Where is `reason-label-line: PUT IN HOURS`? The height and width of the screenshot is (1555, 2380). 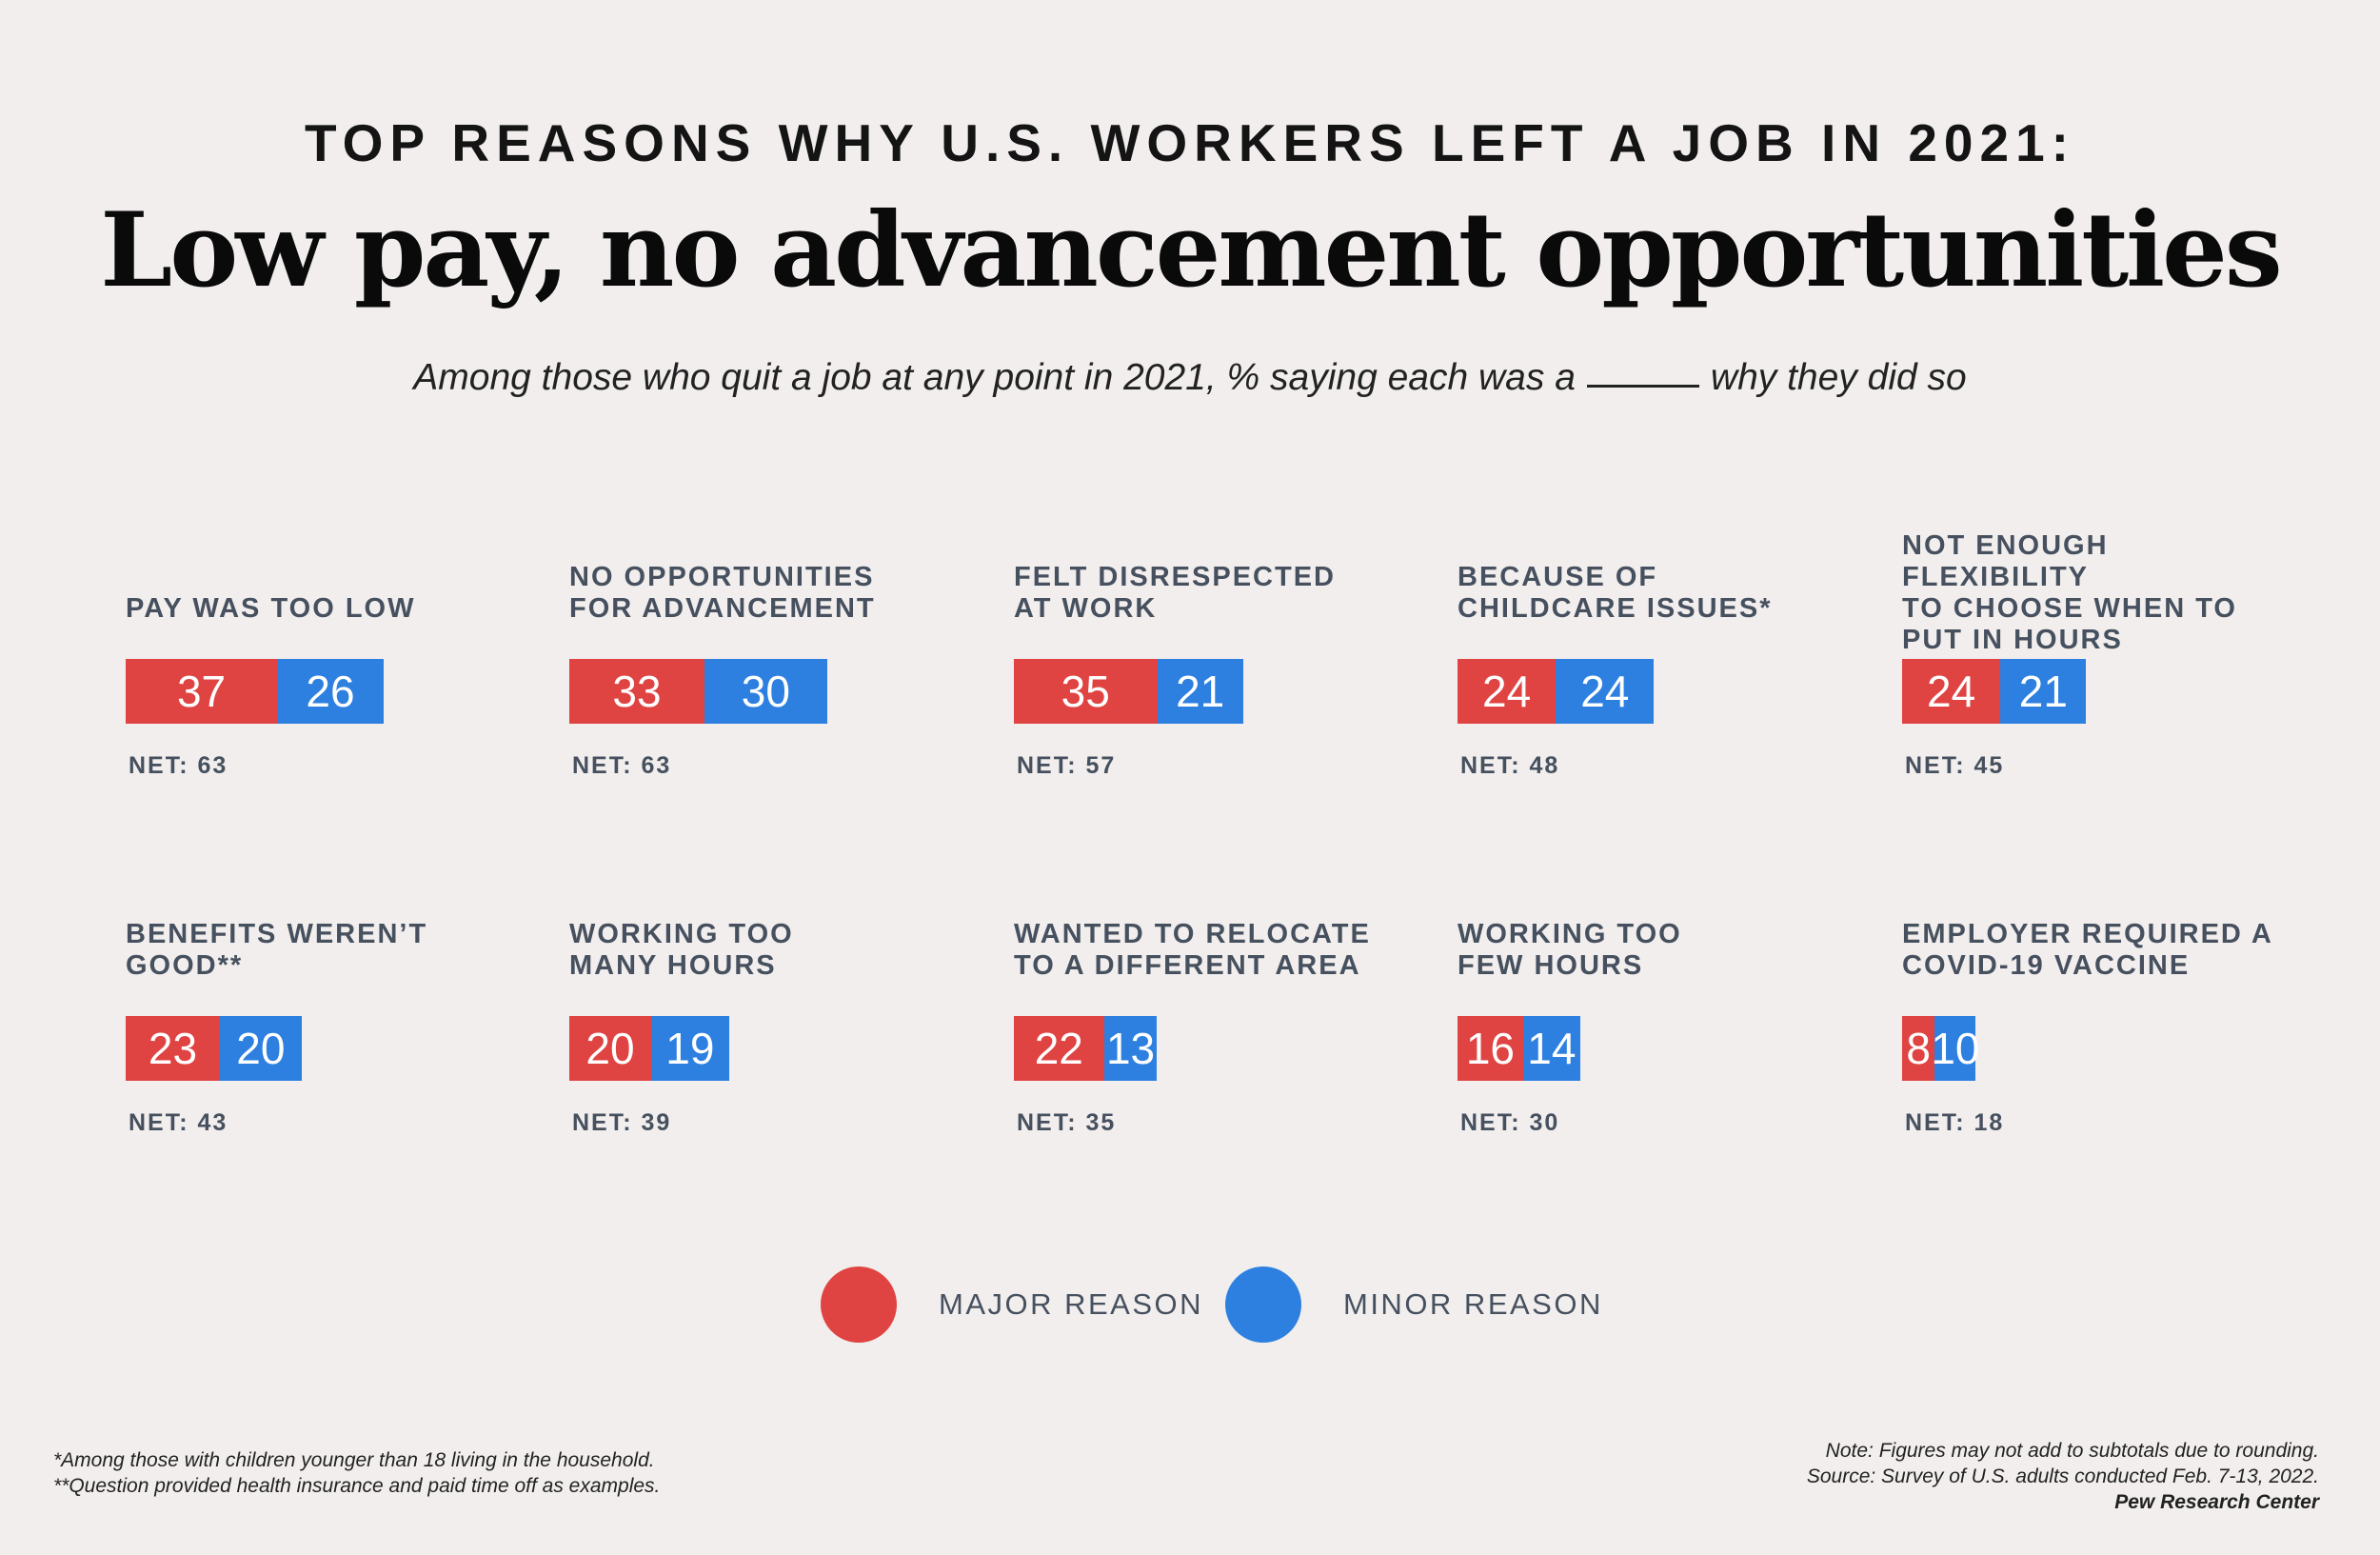
reason-label-line: PUT IN HOURS is located at coordinates (2012, 640).